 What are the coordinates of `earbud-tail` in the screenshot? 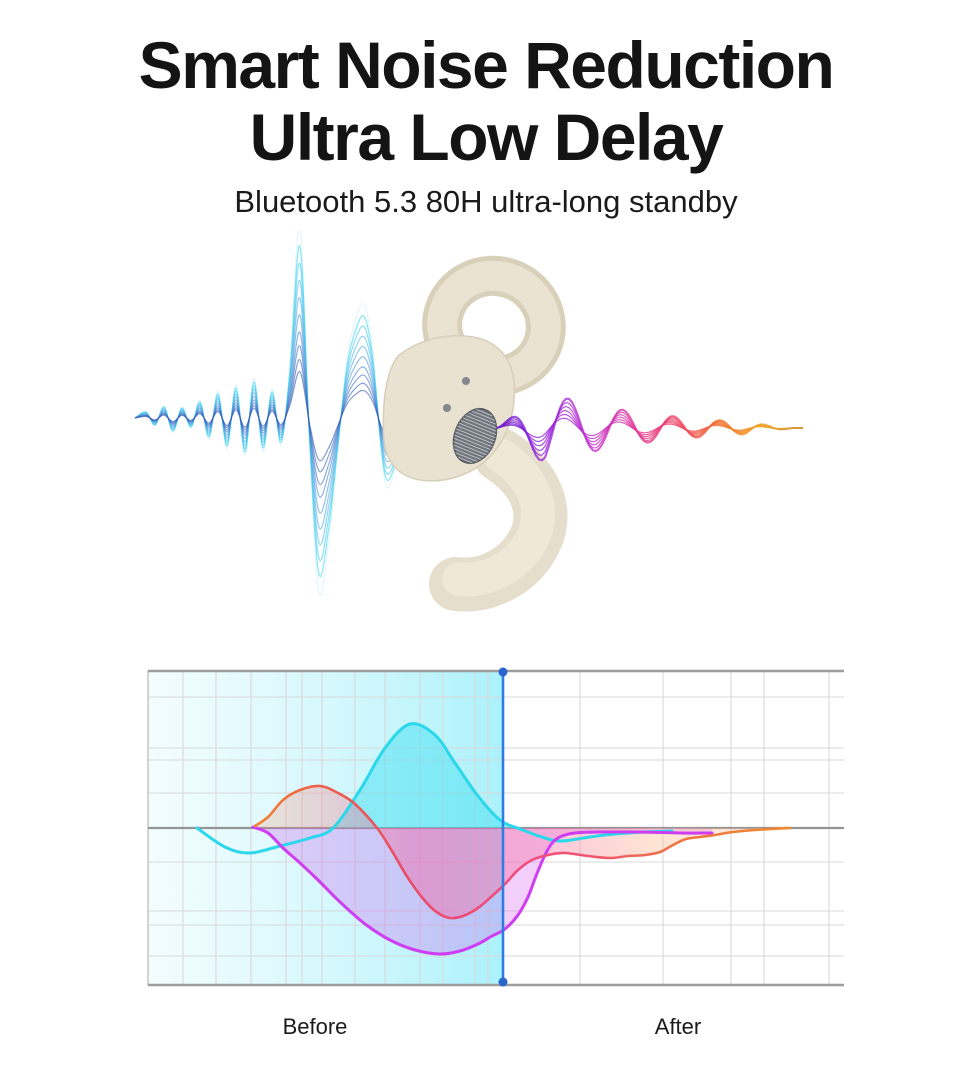 It's located at (498, 520).